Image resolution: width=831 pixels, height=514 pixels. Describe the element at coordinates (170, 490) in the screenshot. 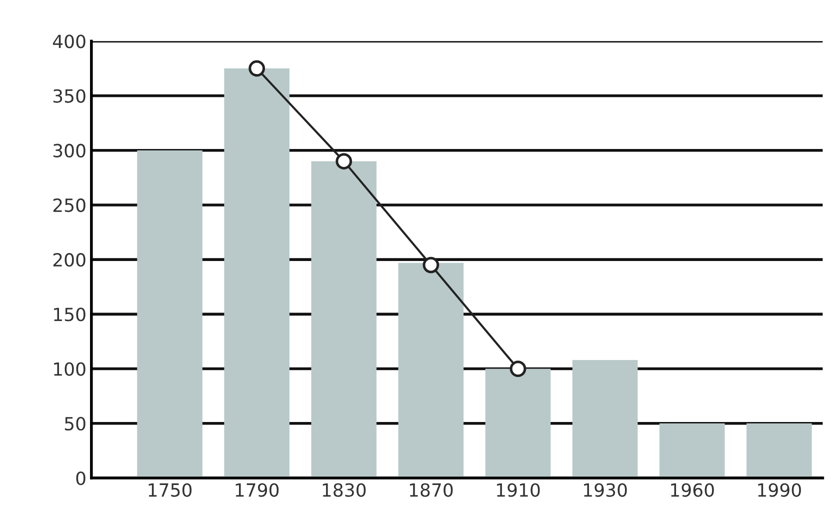

I see `x-tick-label: 1750` at that location.